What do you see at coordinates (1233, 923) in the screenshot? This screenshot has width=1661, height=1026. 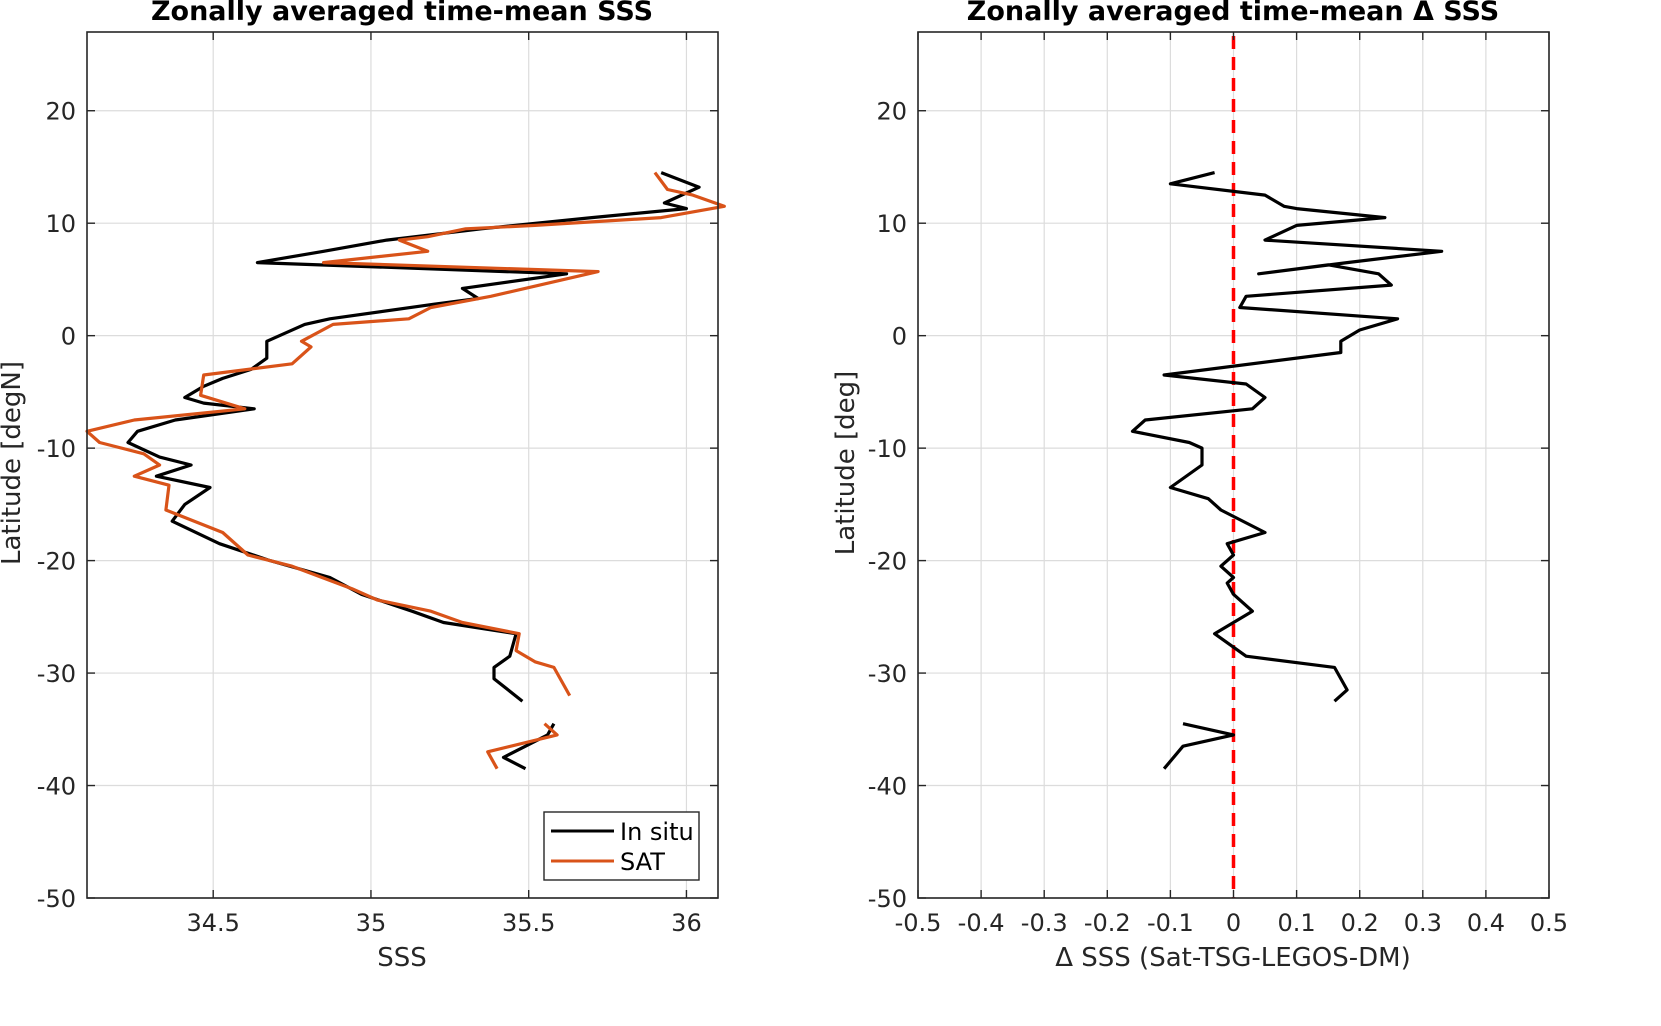 I see `delta-sss-x-tick-label: 0` at bounding box center [1233, 923].